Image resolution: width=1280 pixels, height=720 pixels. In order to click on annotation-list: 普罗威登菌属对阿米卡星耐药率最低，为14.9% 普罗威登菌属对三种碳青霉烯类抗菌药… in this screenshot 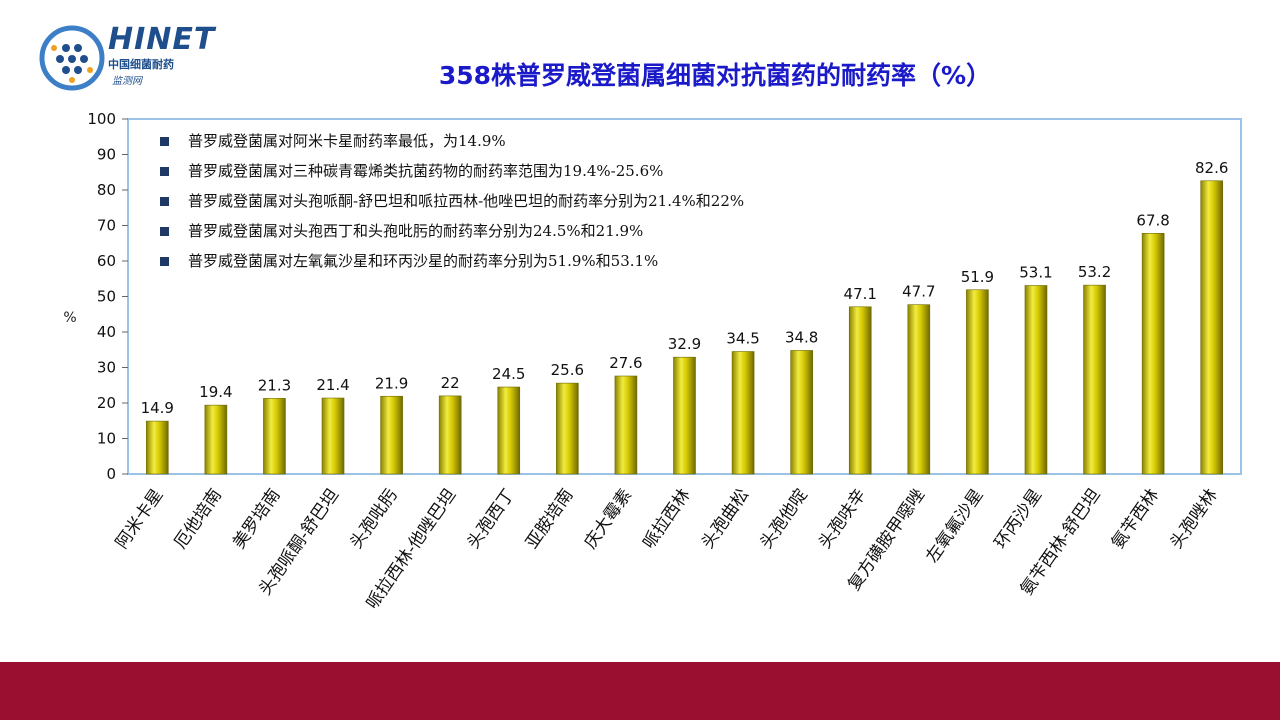, I will do `click(452, 201)`.